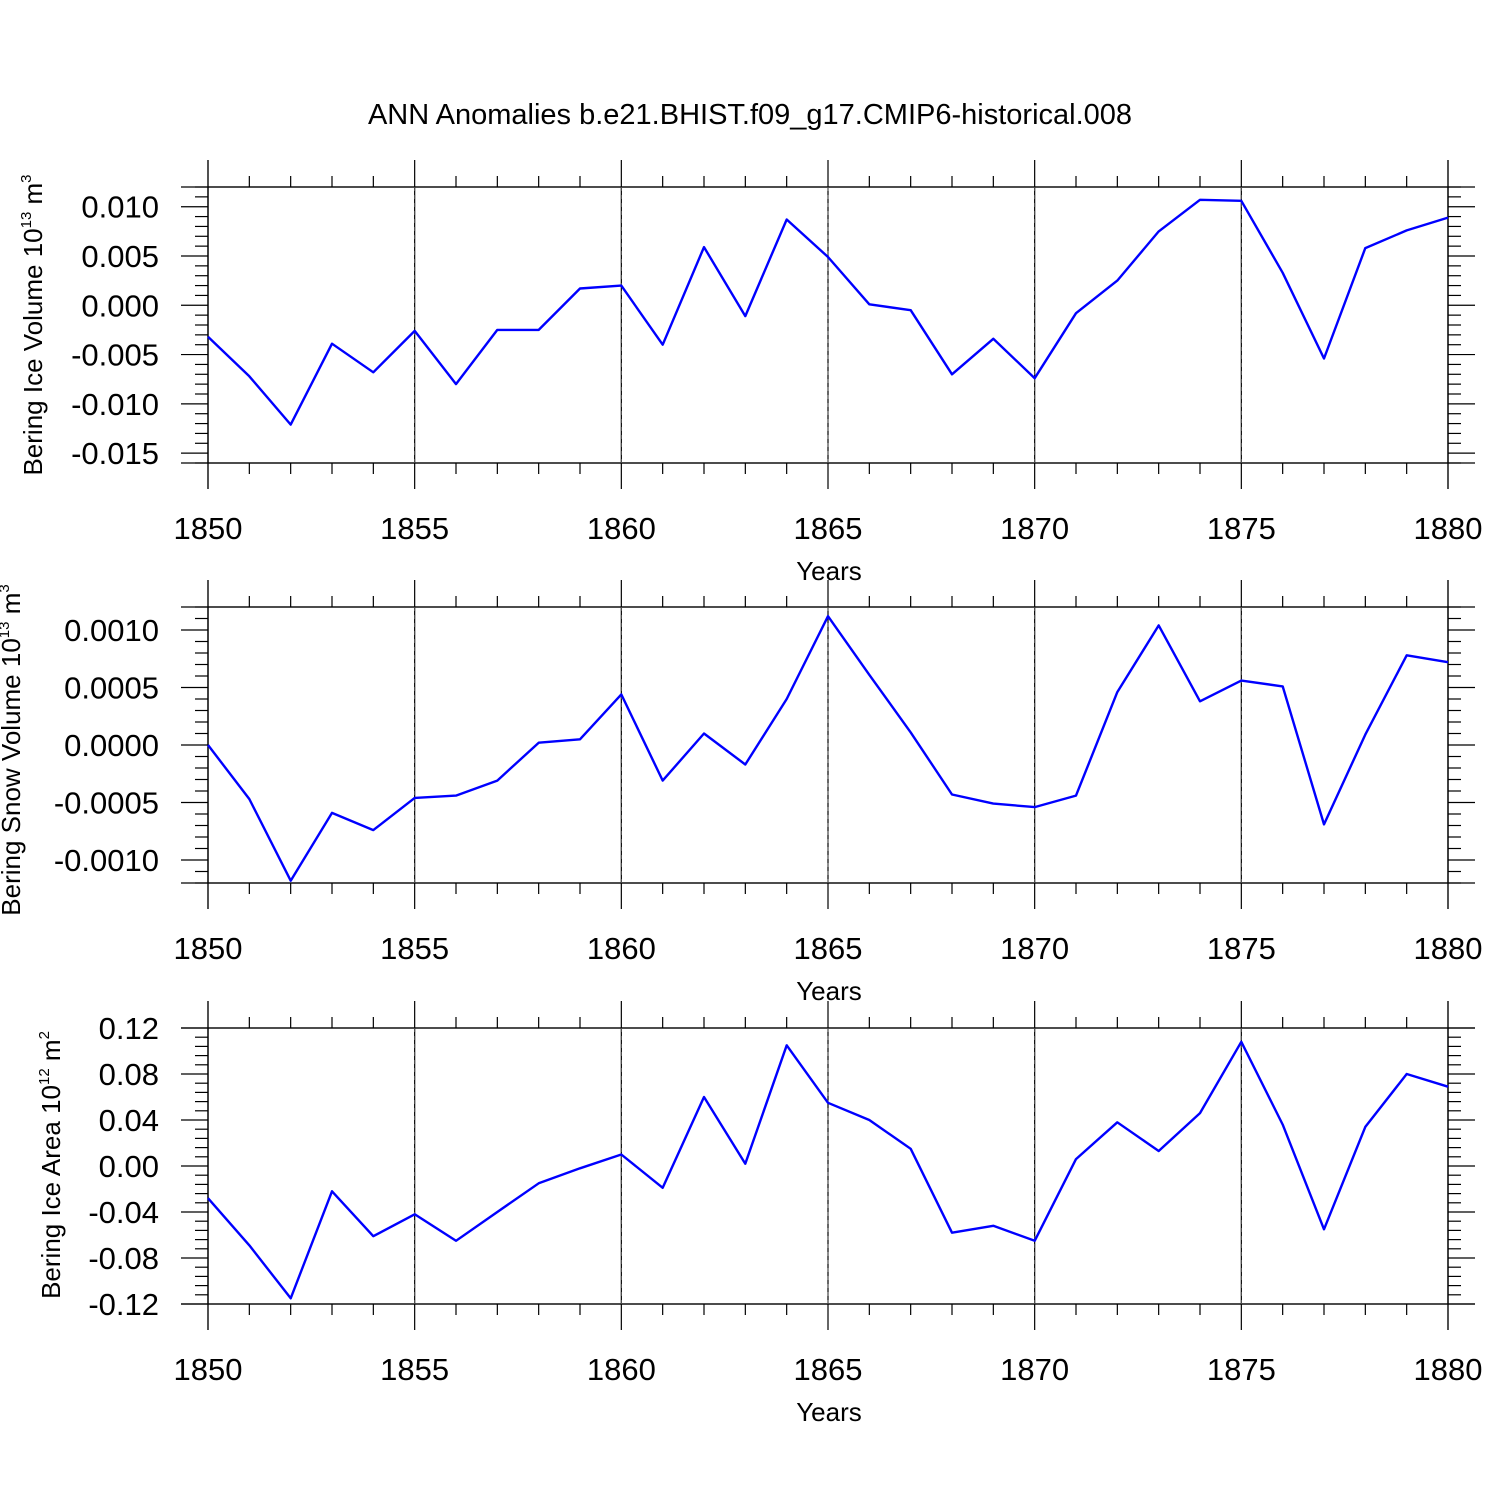  I want to click on y-axis-label-text: Bering Ice Area 10, so click(51, 1192).